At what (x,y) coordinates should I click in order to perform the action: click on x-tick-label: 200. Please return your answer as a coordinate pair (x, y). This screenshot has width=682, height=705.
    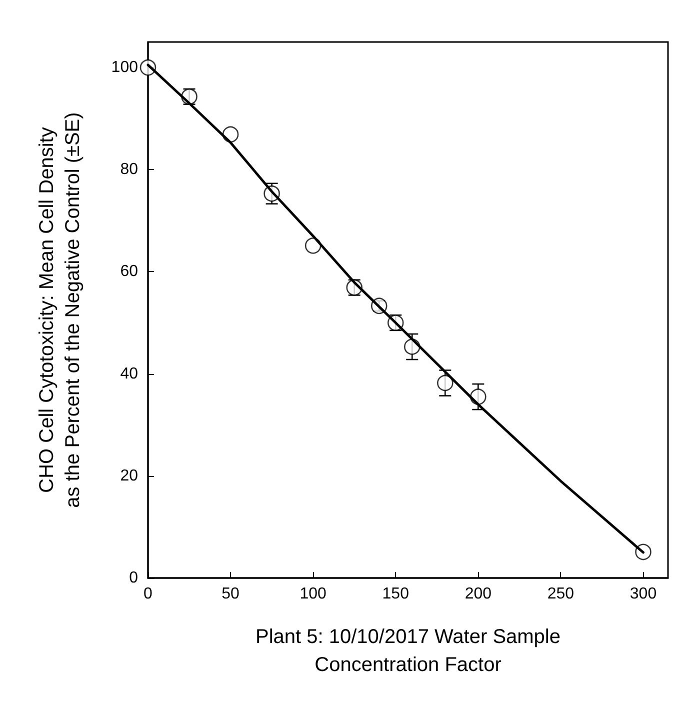
    Looking at the image, I should click on (478, 594).